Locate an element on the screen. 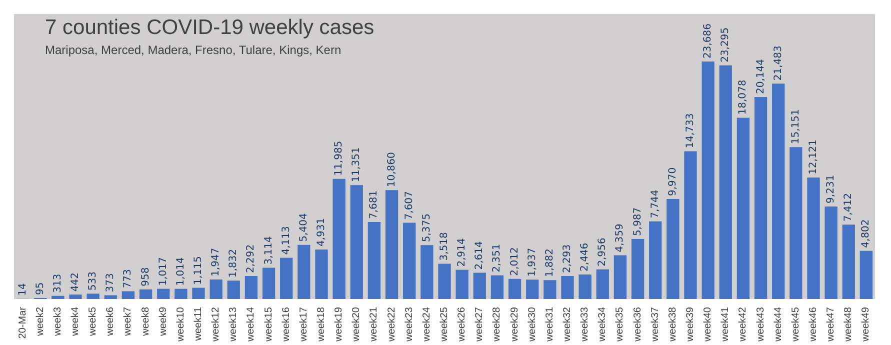 This screenshot has width=891, height=345. data-label: 4,113 is located at coordinates (286, 240).